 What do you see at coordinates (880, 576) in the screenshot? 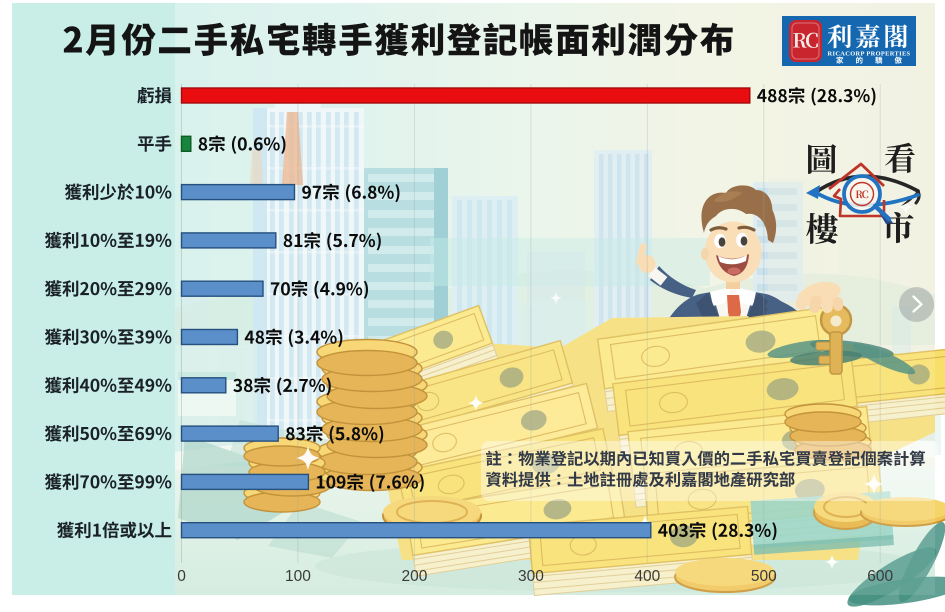
I see `svg-text: 600` at bounding box center [880, 576].